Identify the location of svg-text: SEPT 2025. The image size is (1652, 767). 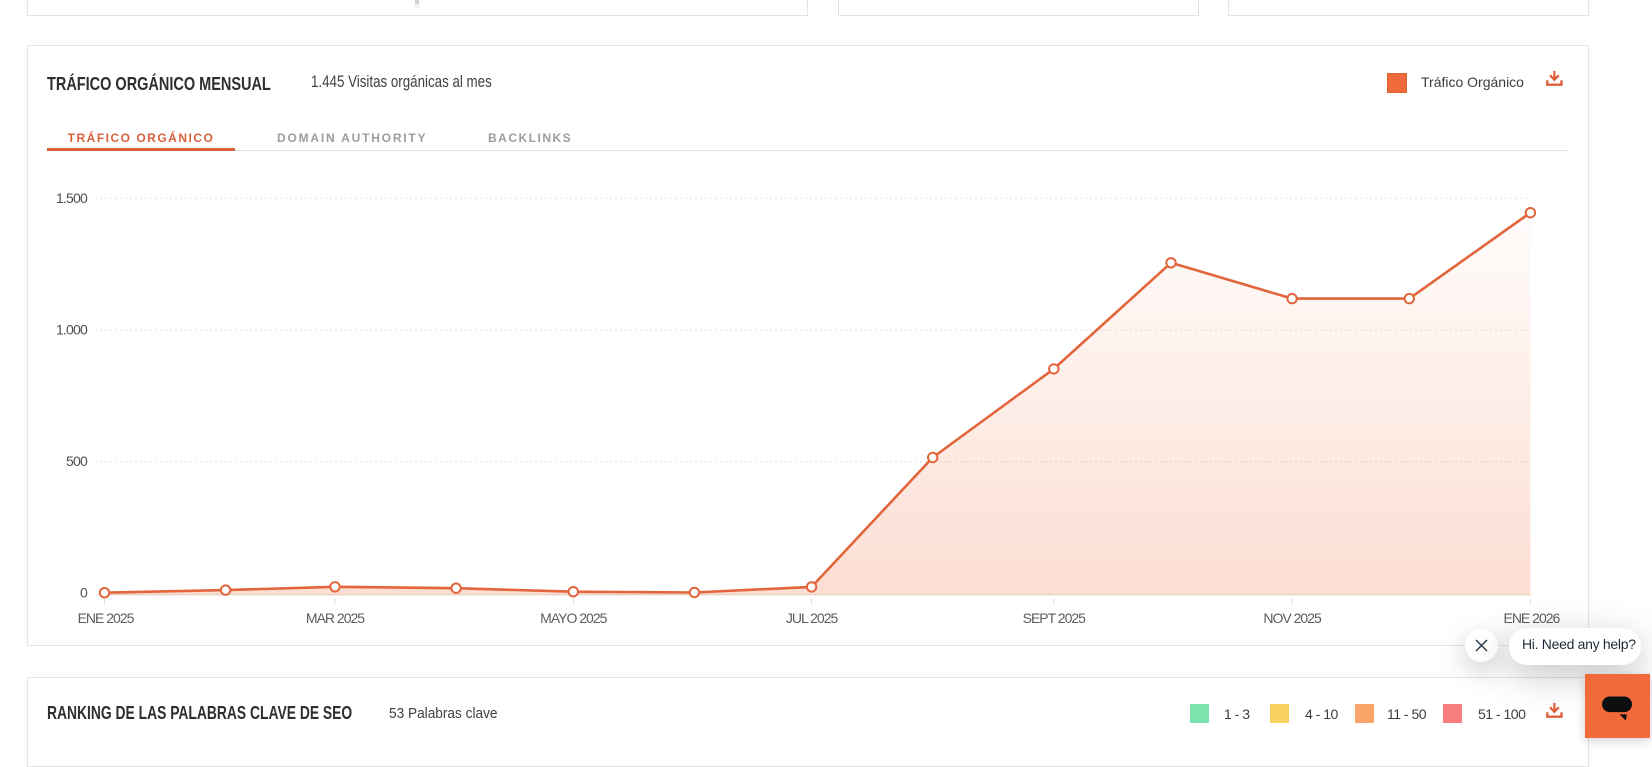
(1055, 618).